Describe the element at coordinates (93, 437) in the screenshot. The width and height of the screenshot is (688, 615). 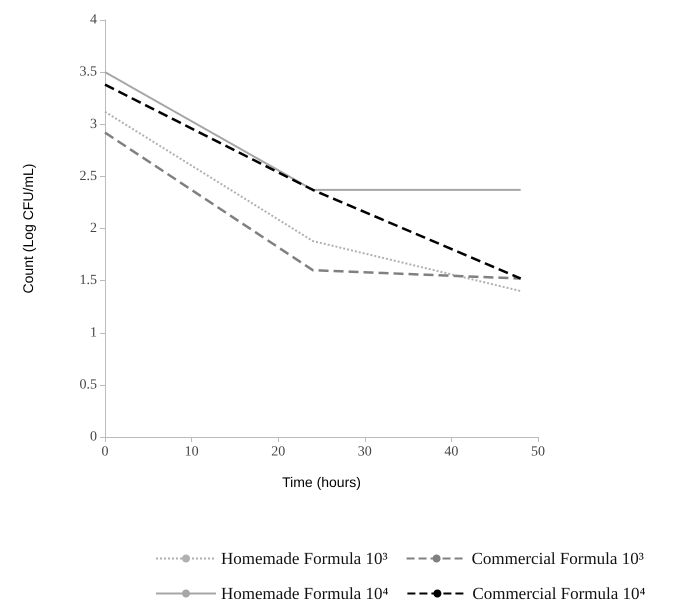
I see `y-tick-label: 0` at that location.